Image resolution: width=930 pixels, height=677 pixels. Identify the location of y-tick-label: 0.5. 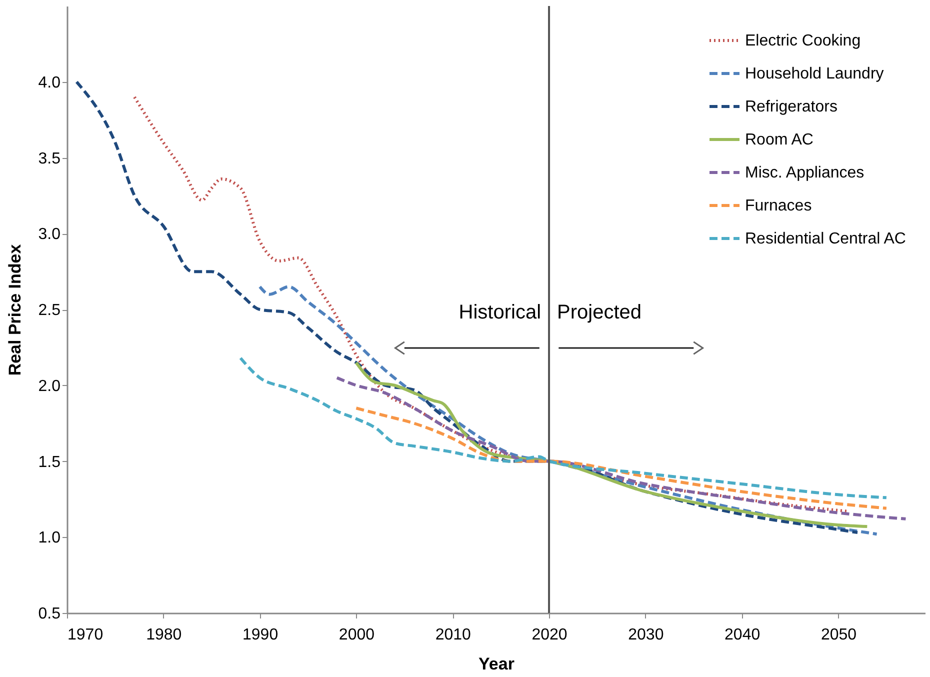
(49, 614).